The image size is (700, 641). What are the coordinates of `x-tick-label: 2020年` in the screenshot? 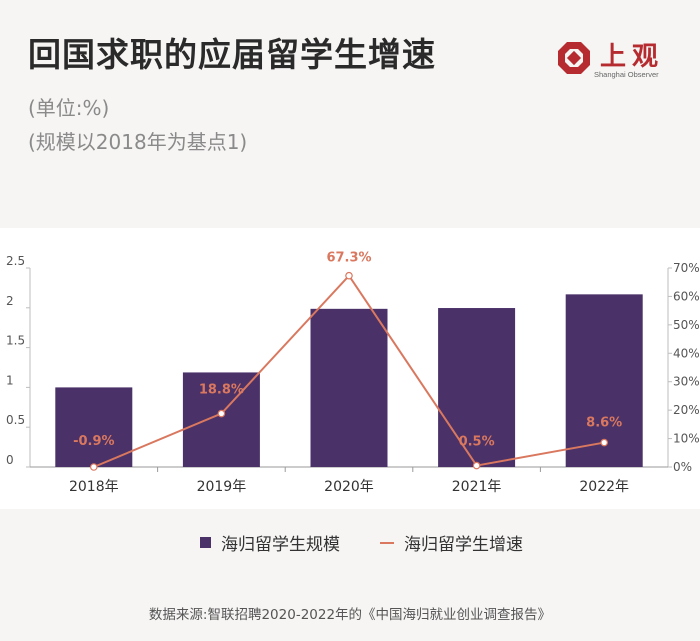 It's located at (349, 487).